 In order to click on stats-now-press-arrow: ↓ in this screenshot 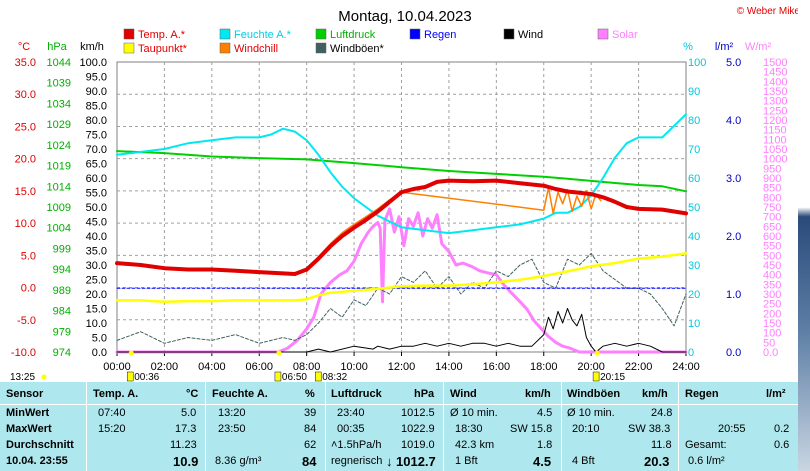, I will do `click(389, 461)`.